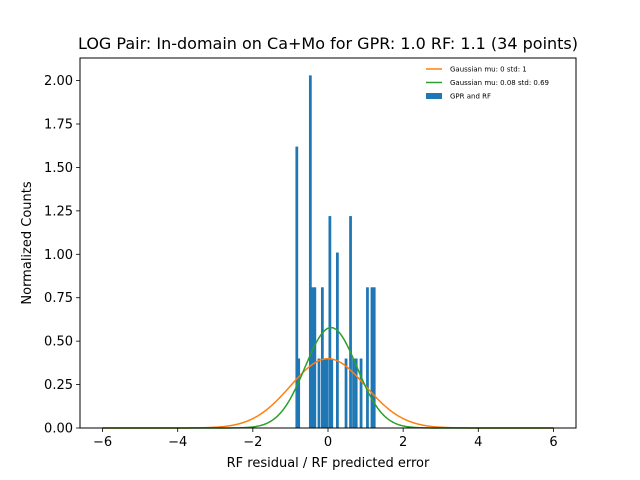 Image resolution: width=640 pixels, height=480 pixels. What do you see at coordinates (58, 168) in the screenshot?
I see `y-tick-label: 1.50` at bounding box center [58, 168].